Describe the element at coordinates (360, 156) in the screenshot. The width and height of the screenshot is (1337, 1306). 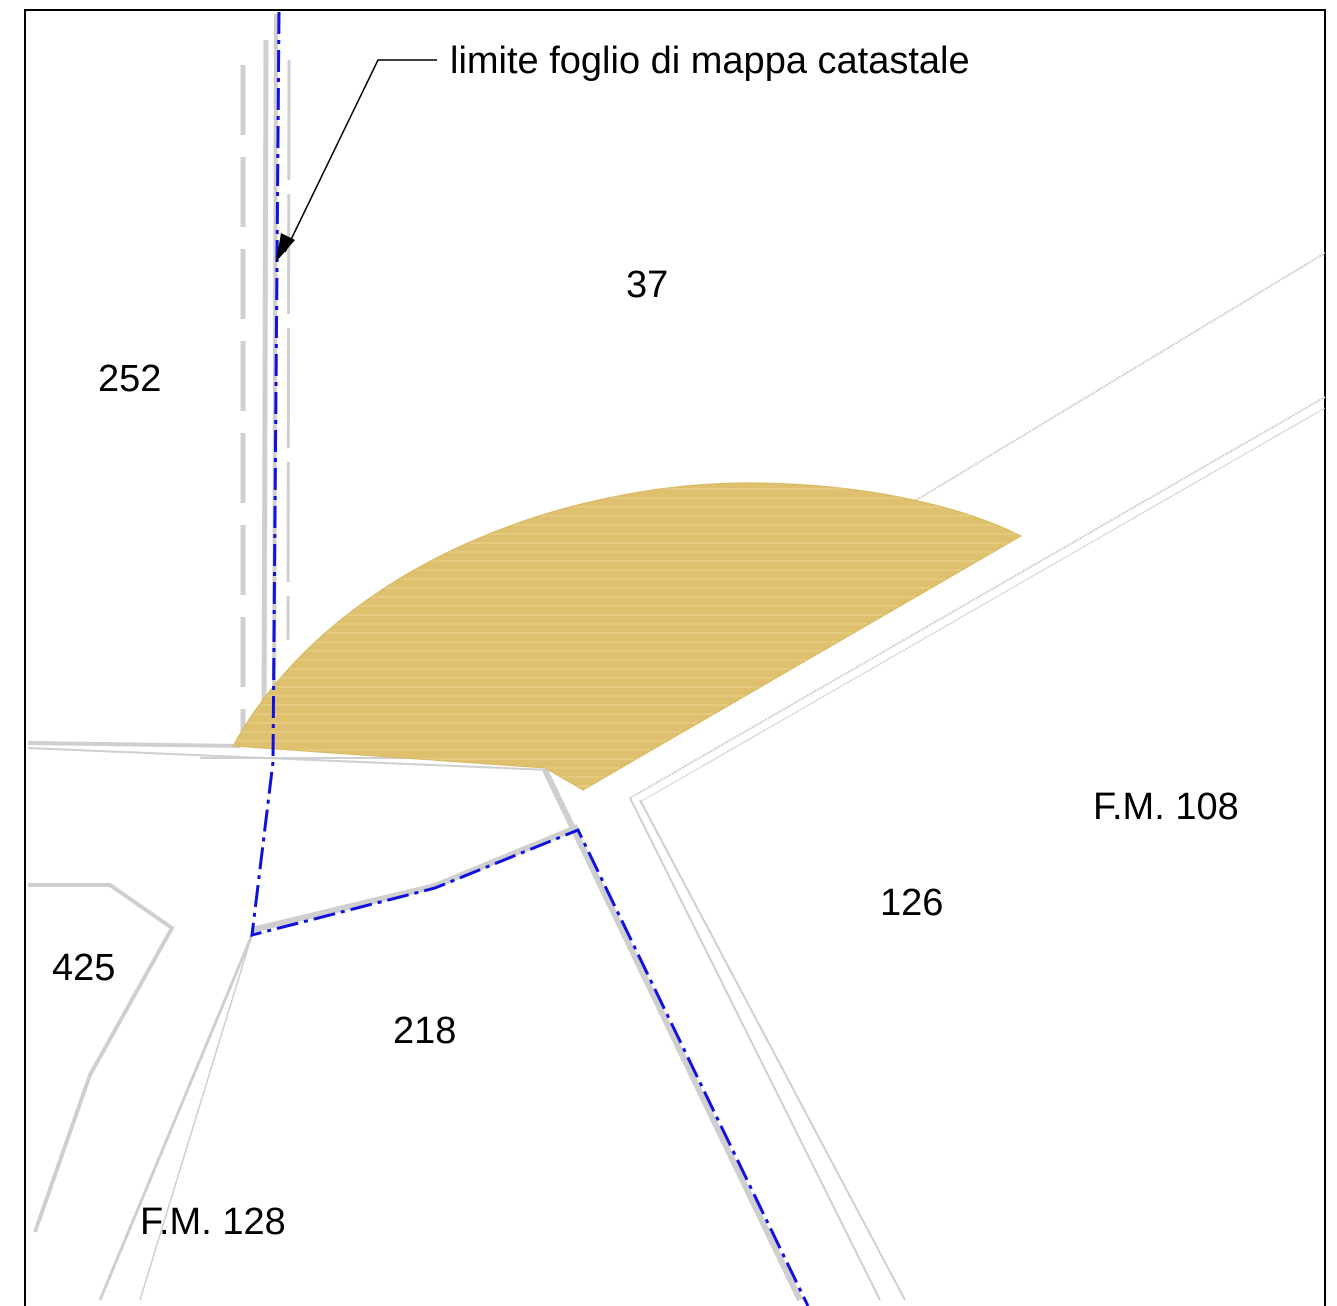
I see `leader-line` at that location.